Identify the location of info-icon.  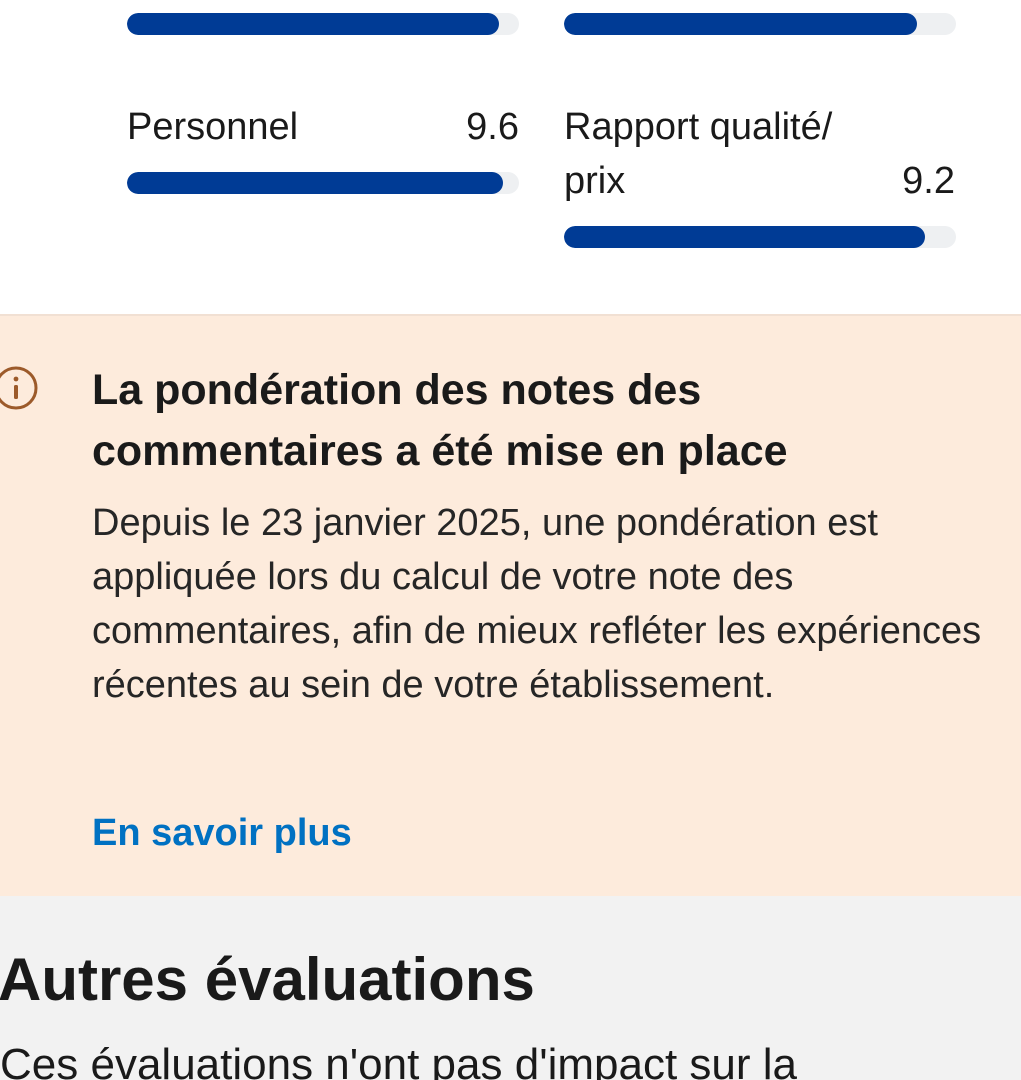
(19, 388).